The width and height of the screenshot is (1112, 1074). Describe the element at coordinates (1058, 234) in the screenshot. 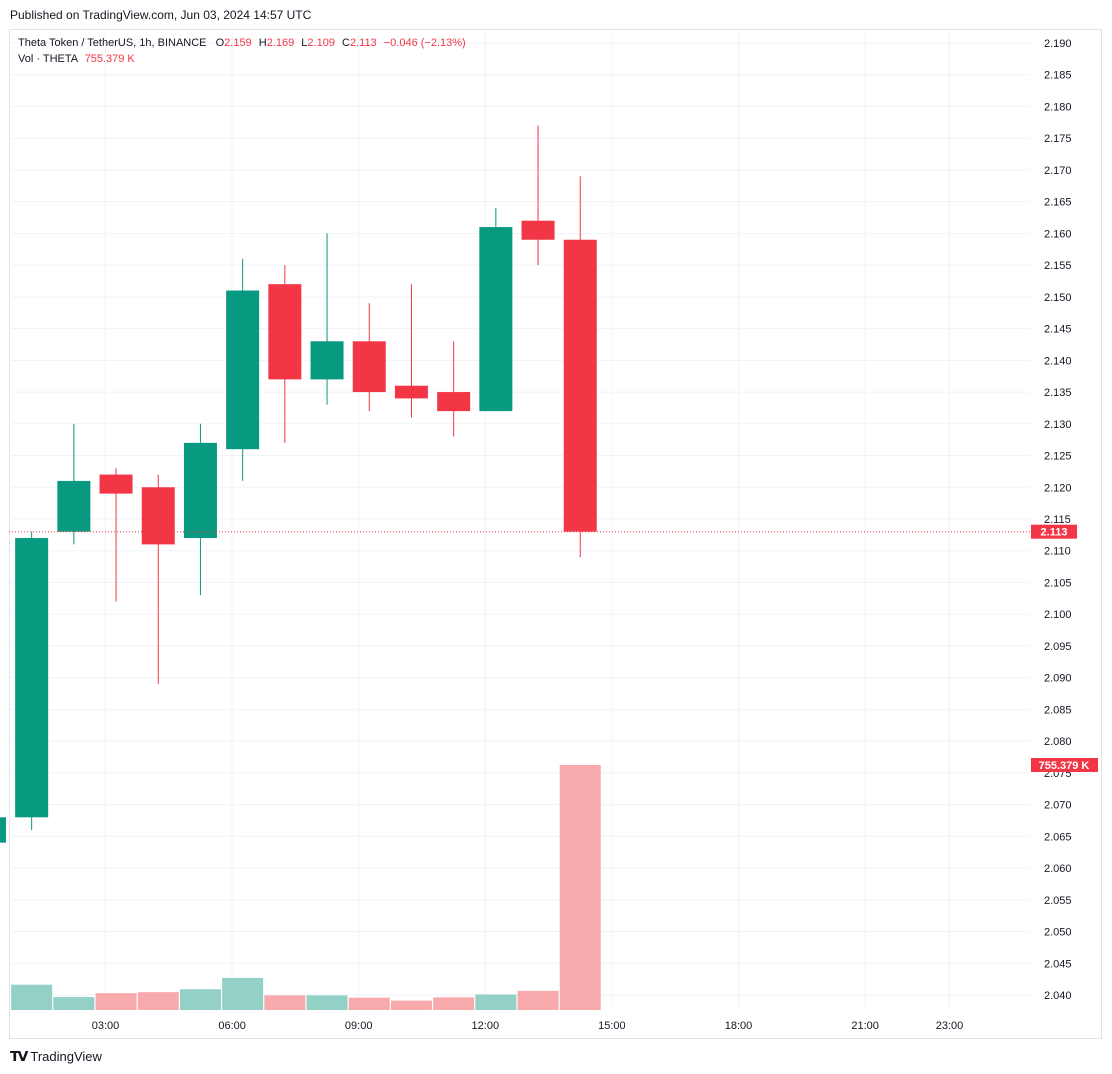

I see `price-tick-label: 2.160` at that location.